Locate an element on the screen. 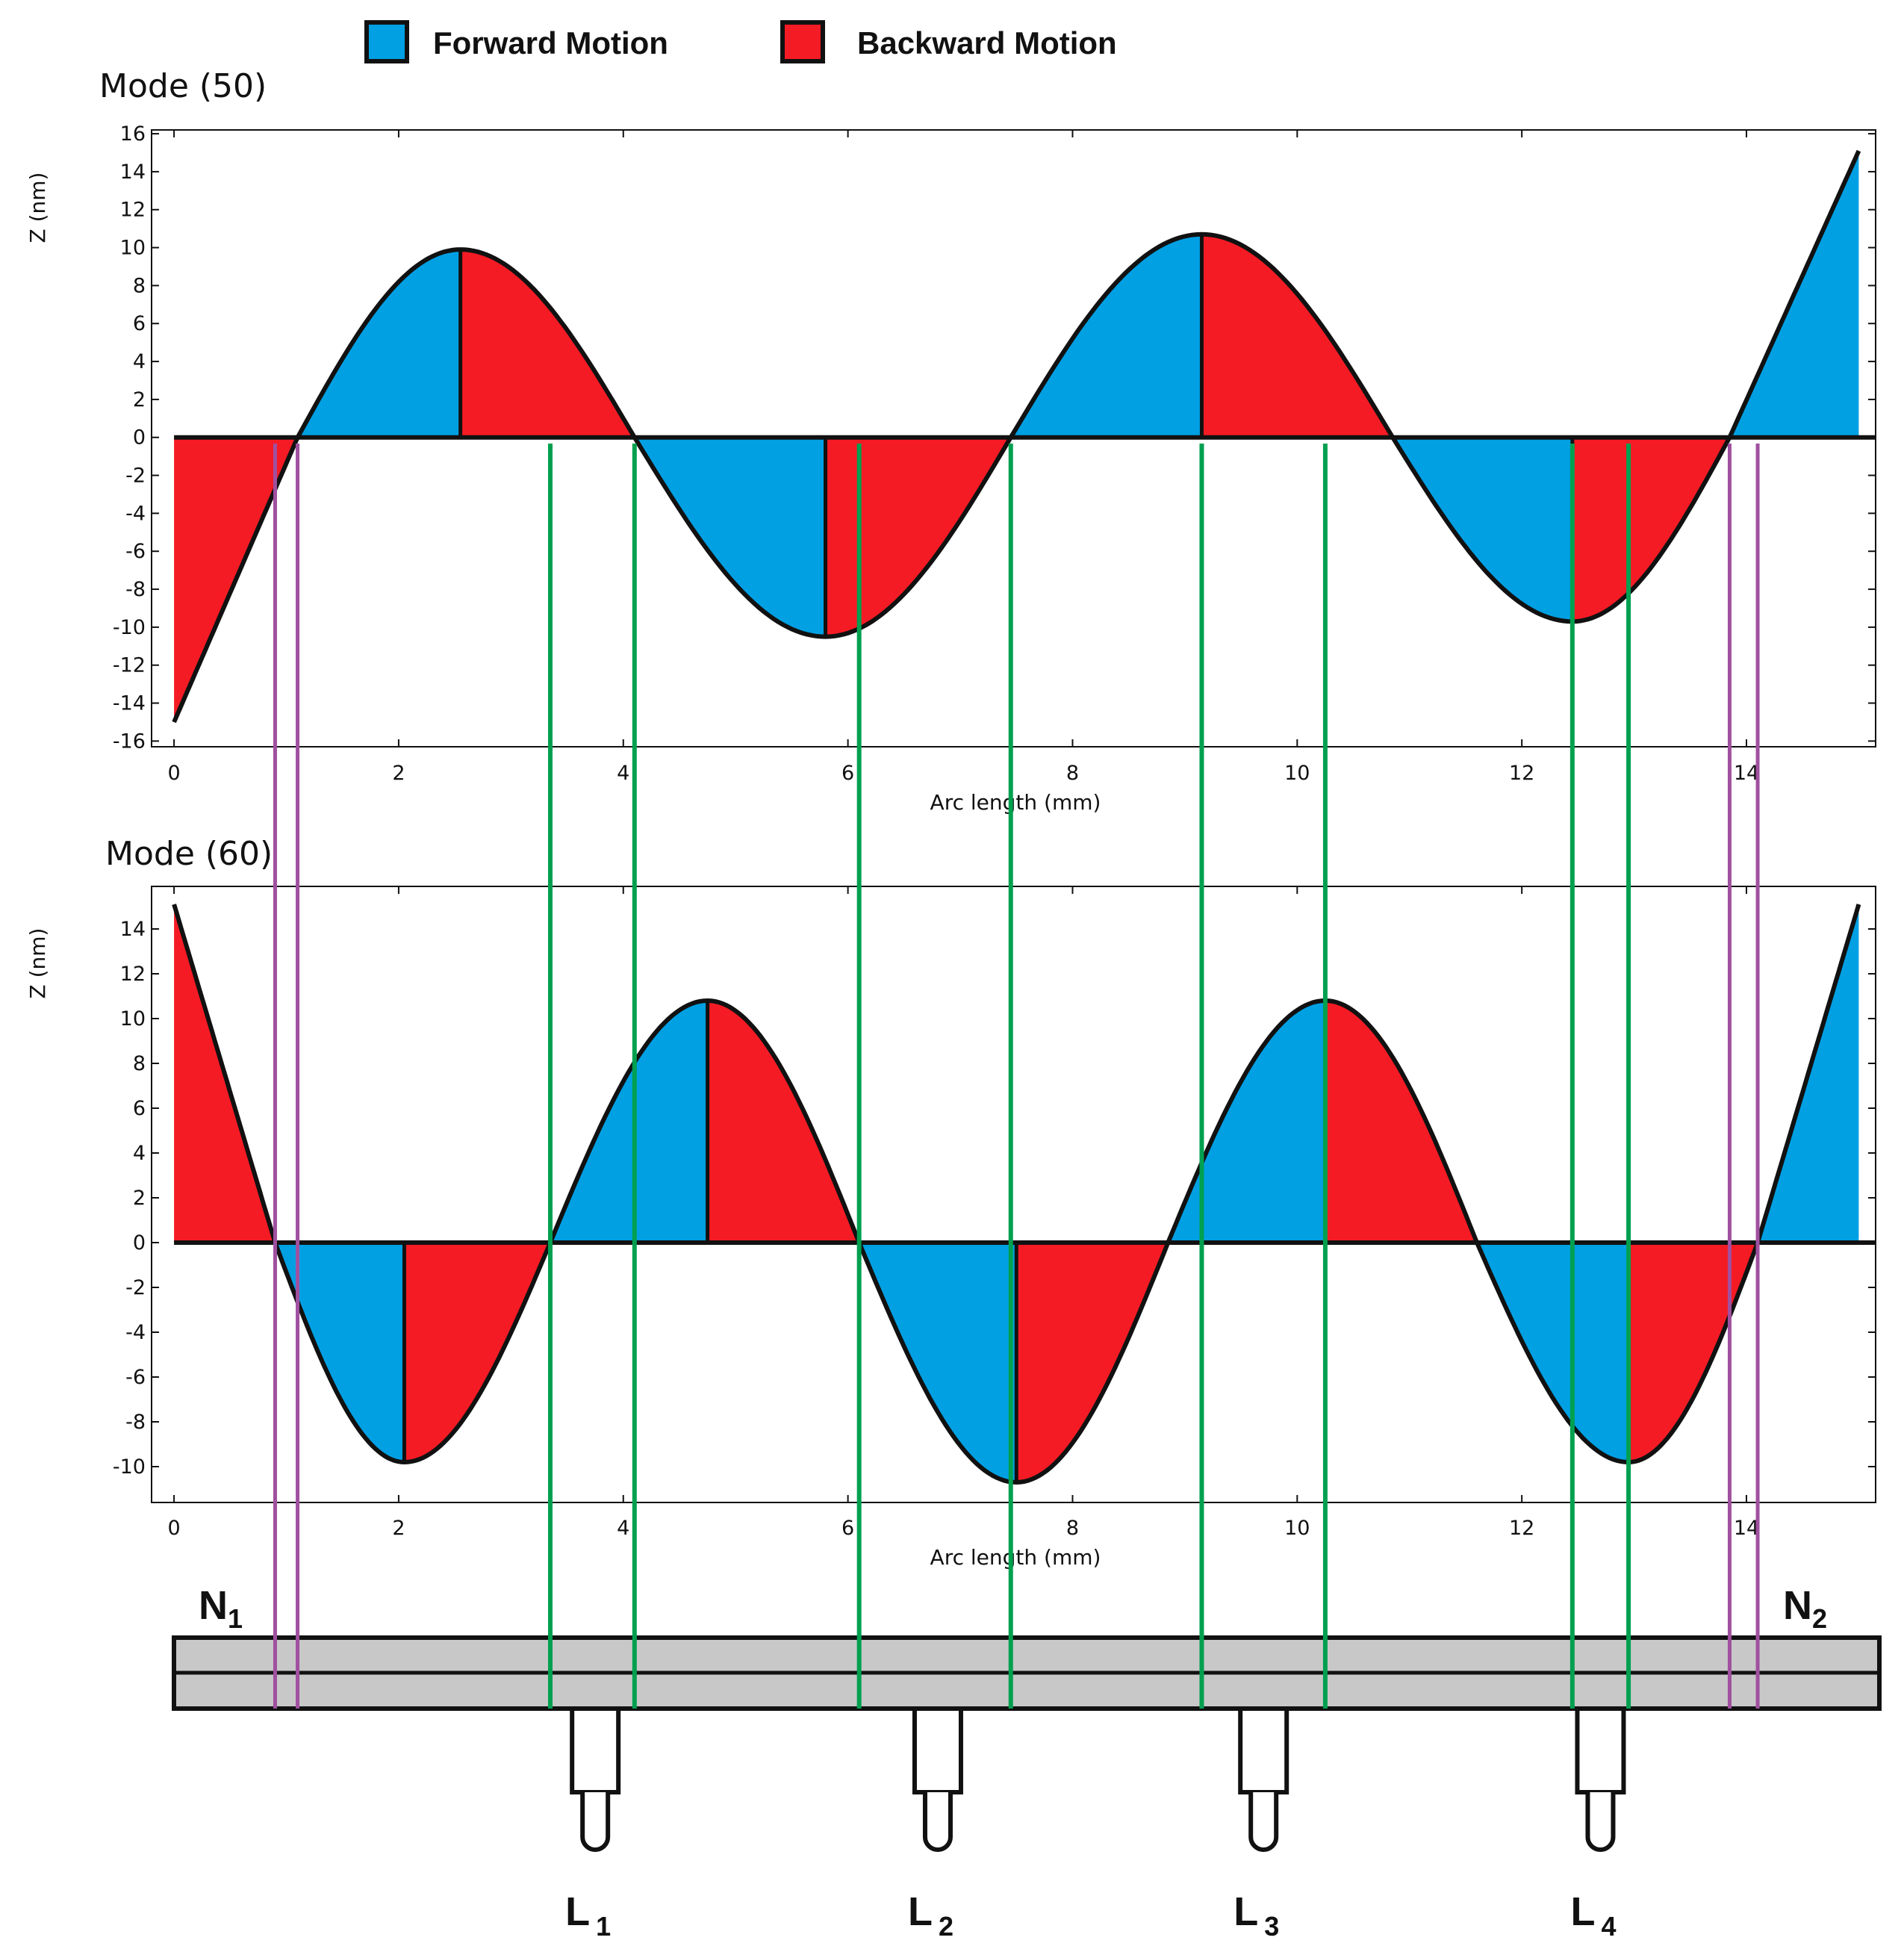 The height and width of the screenshot is (1958, 1904). node-n1-label: N1 is located at coordinates (221, 1609).